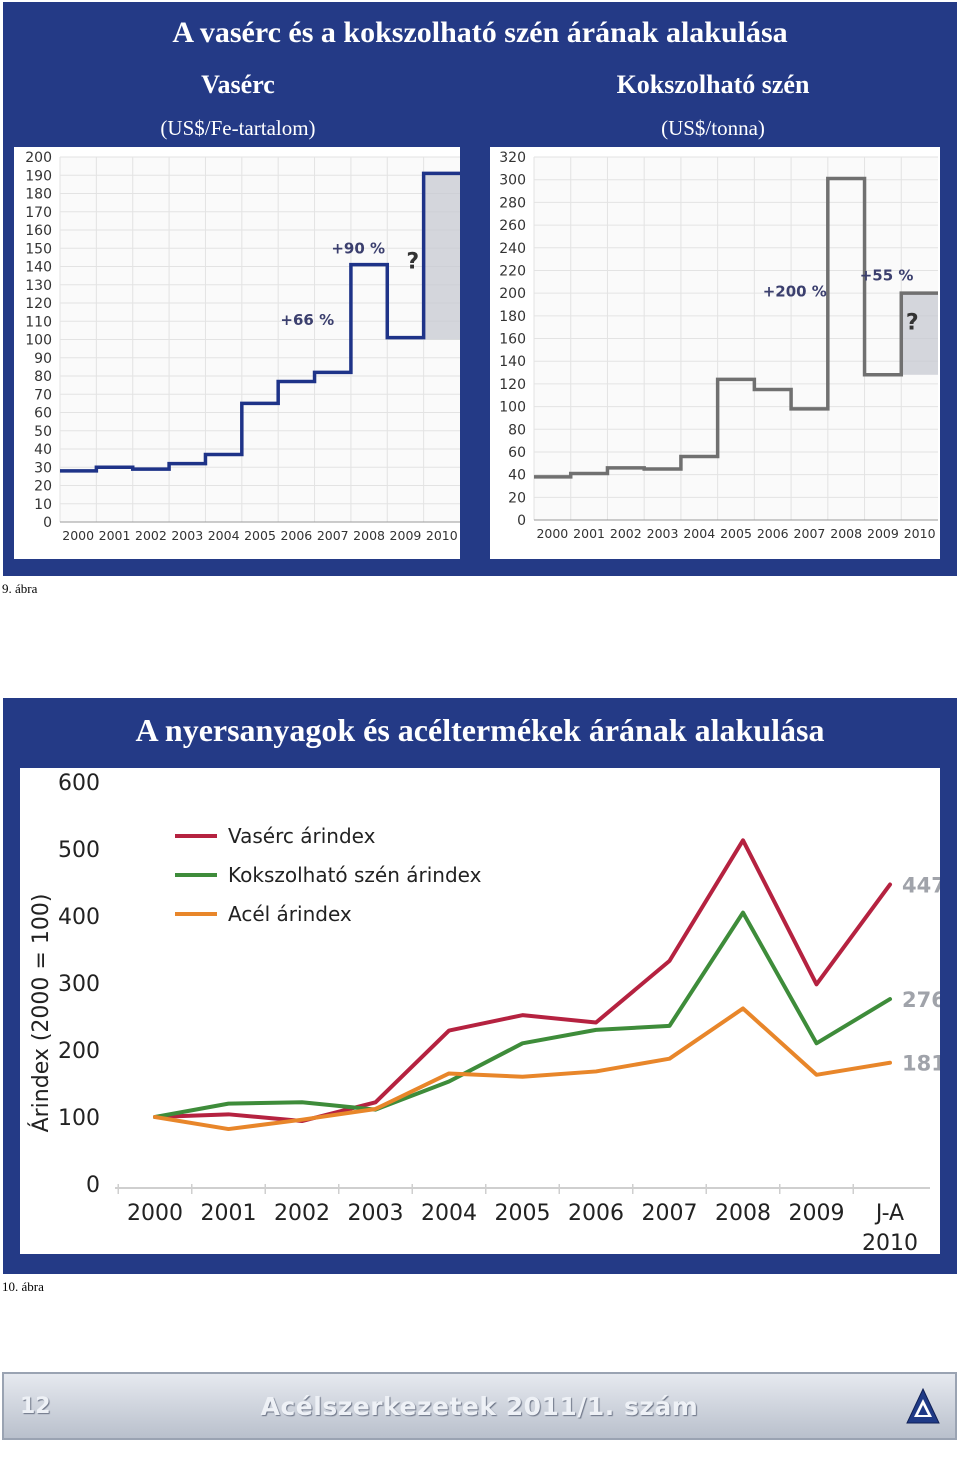 The image size is (960, 1461). Describe the element at coordinates (589, 533) in the screenshot. I see `coal-x-tick-label: 2001` at that location.